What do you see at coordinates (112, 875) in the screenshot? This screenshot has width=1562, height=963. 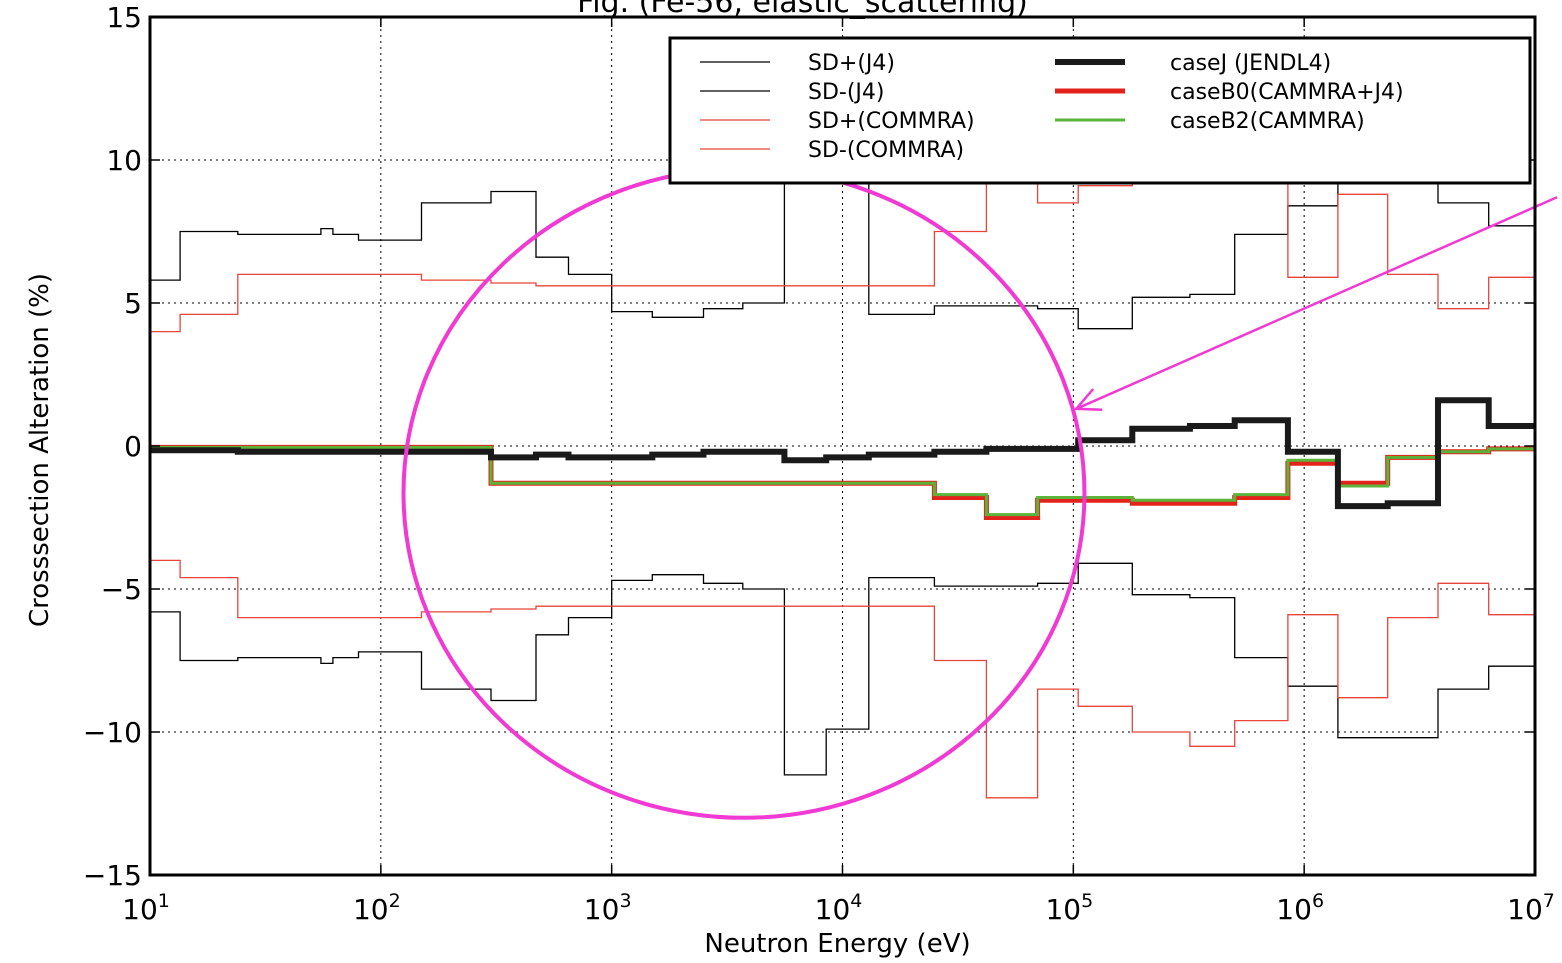 I see `y-tick-label: −15` at bounding box center [112, 875].